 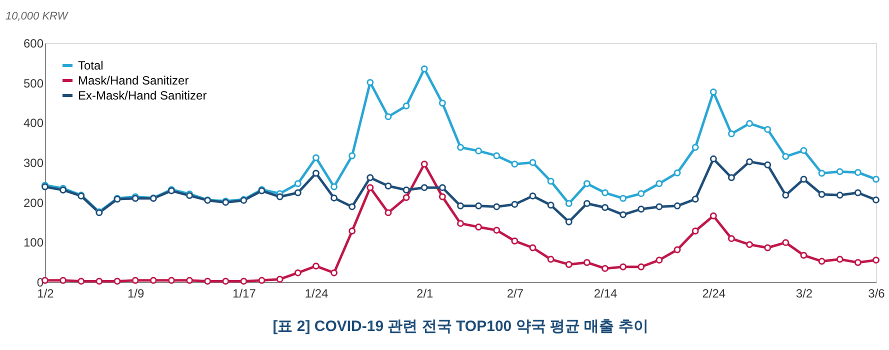 I want to click on x-tick-label: 3/6, so click(x=877, y=293).